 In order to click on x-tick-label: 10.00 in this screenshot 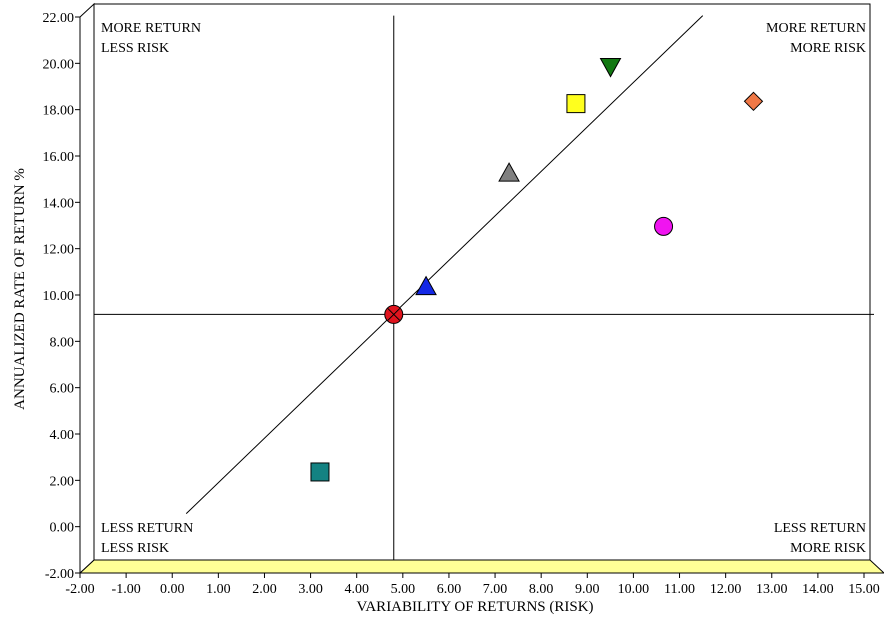, I will do `click(634, 589)`.